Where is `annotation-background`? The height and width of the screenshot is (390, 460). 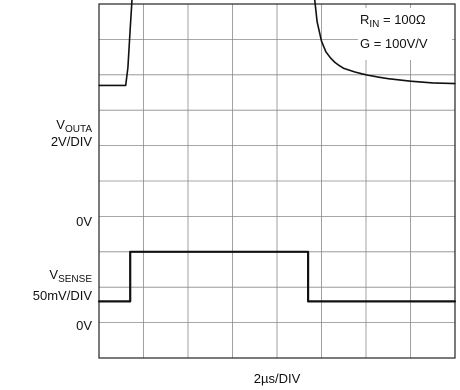
annotation-background is located at coordinates (405, 34).